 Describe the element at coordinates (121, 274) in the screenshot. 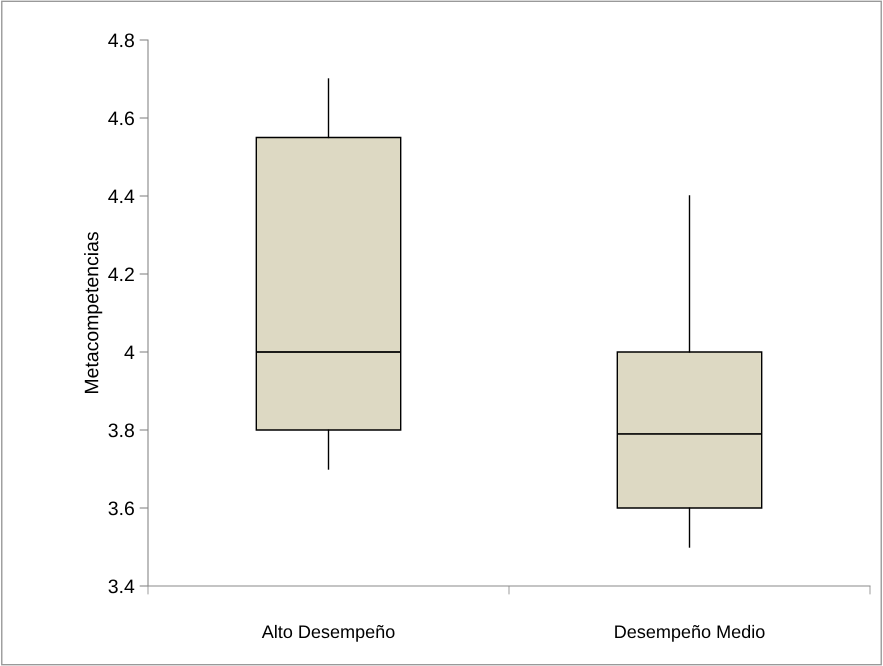

I see `y-tick-label: 4.2` at that location.